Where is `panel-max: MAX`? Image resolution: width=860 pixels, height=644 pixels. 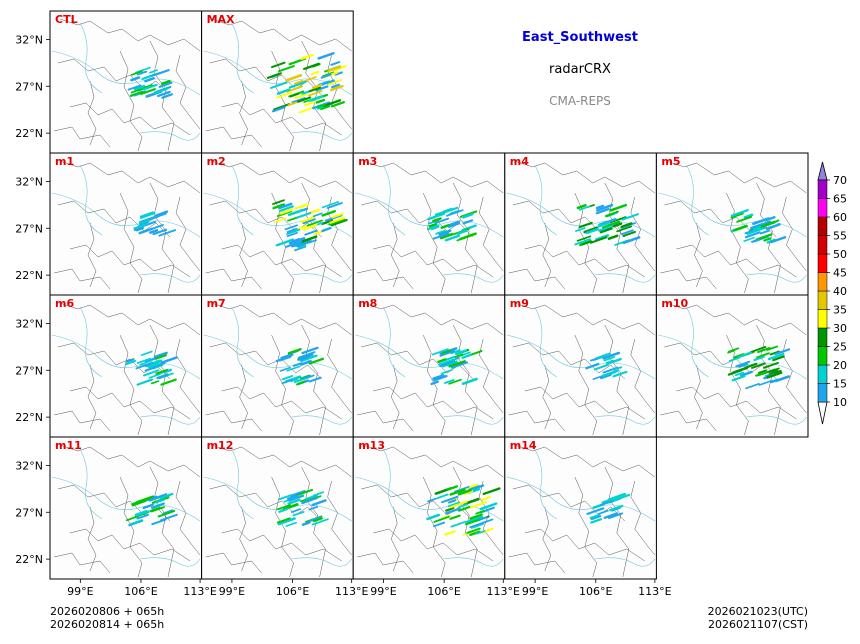 panel-max: MAX is located at coordinates (277, 82).